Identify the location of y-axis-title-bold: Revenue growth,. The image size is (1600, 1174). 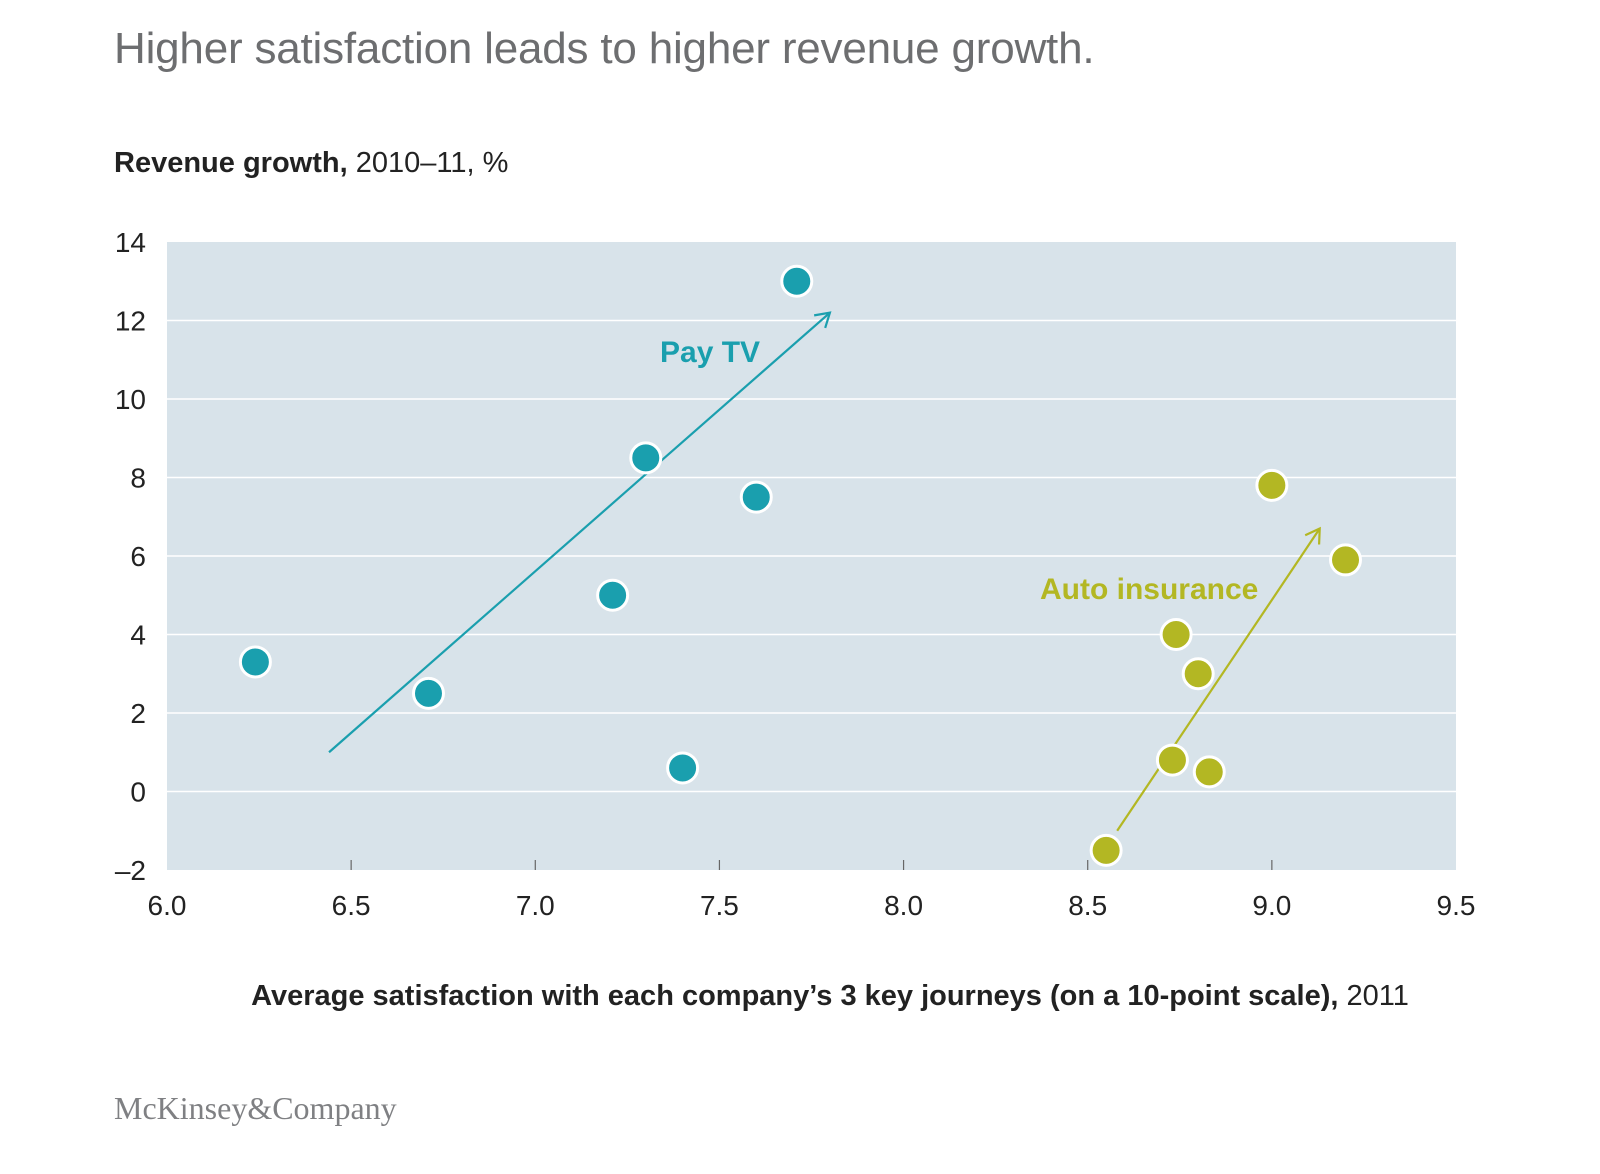
(231, 163).